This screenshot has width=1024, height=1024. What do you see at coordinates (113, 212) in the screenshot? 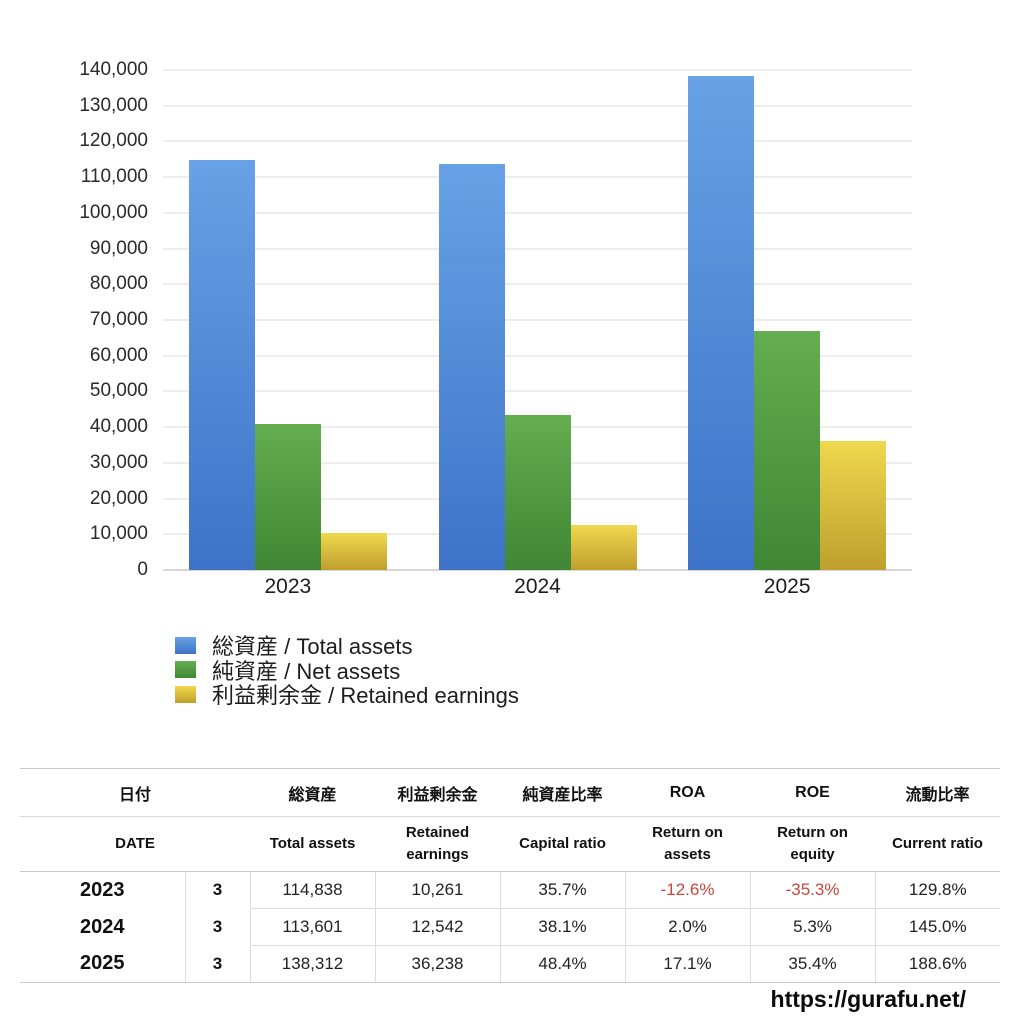
I see `y-tick-label: 100,000` at bounding box center [113, 212].